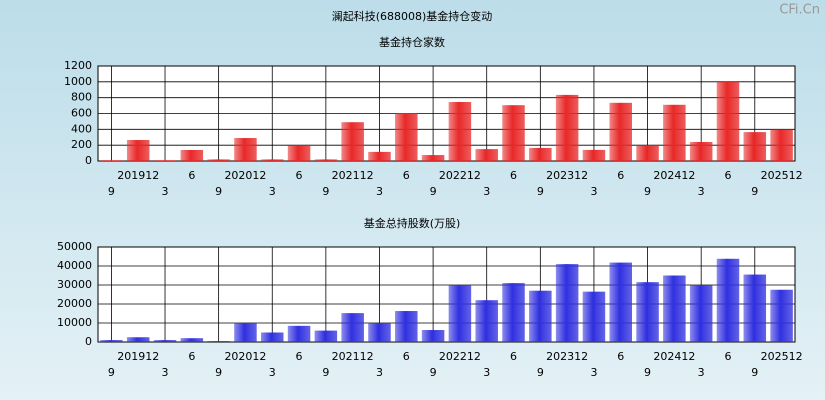  I want to click on y-tick-label: 800, so click(81, 97).